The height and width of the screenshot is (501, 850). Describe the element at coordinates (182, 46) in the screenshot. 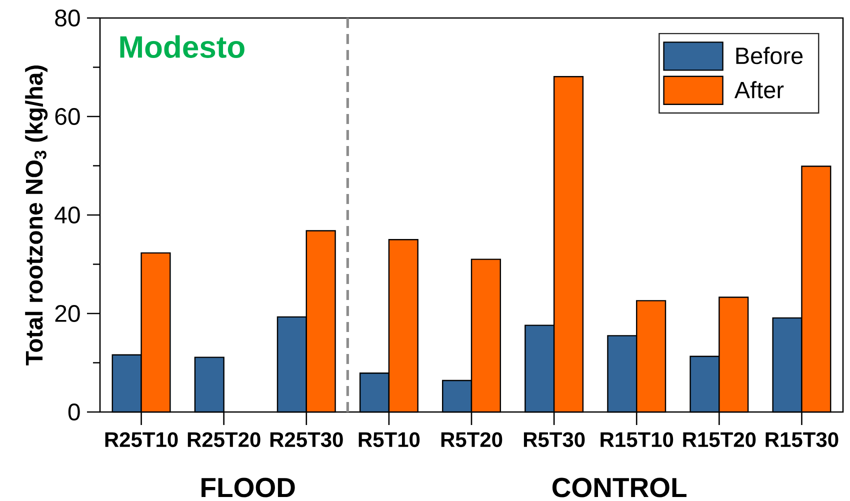

I see `chart-title: Modesto` at that location.